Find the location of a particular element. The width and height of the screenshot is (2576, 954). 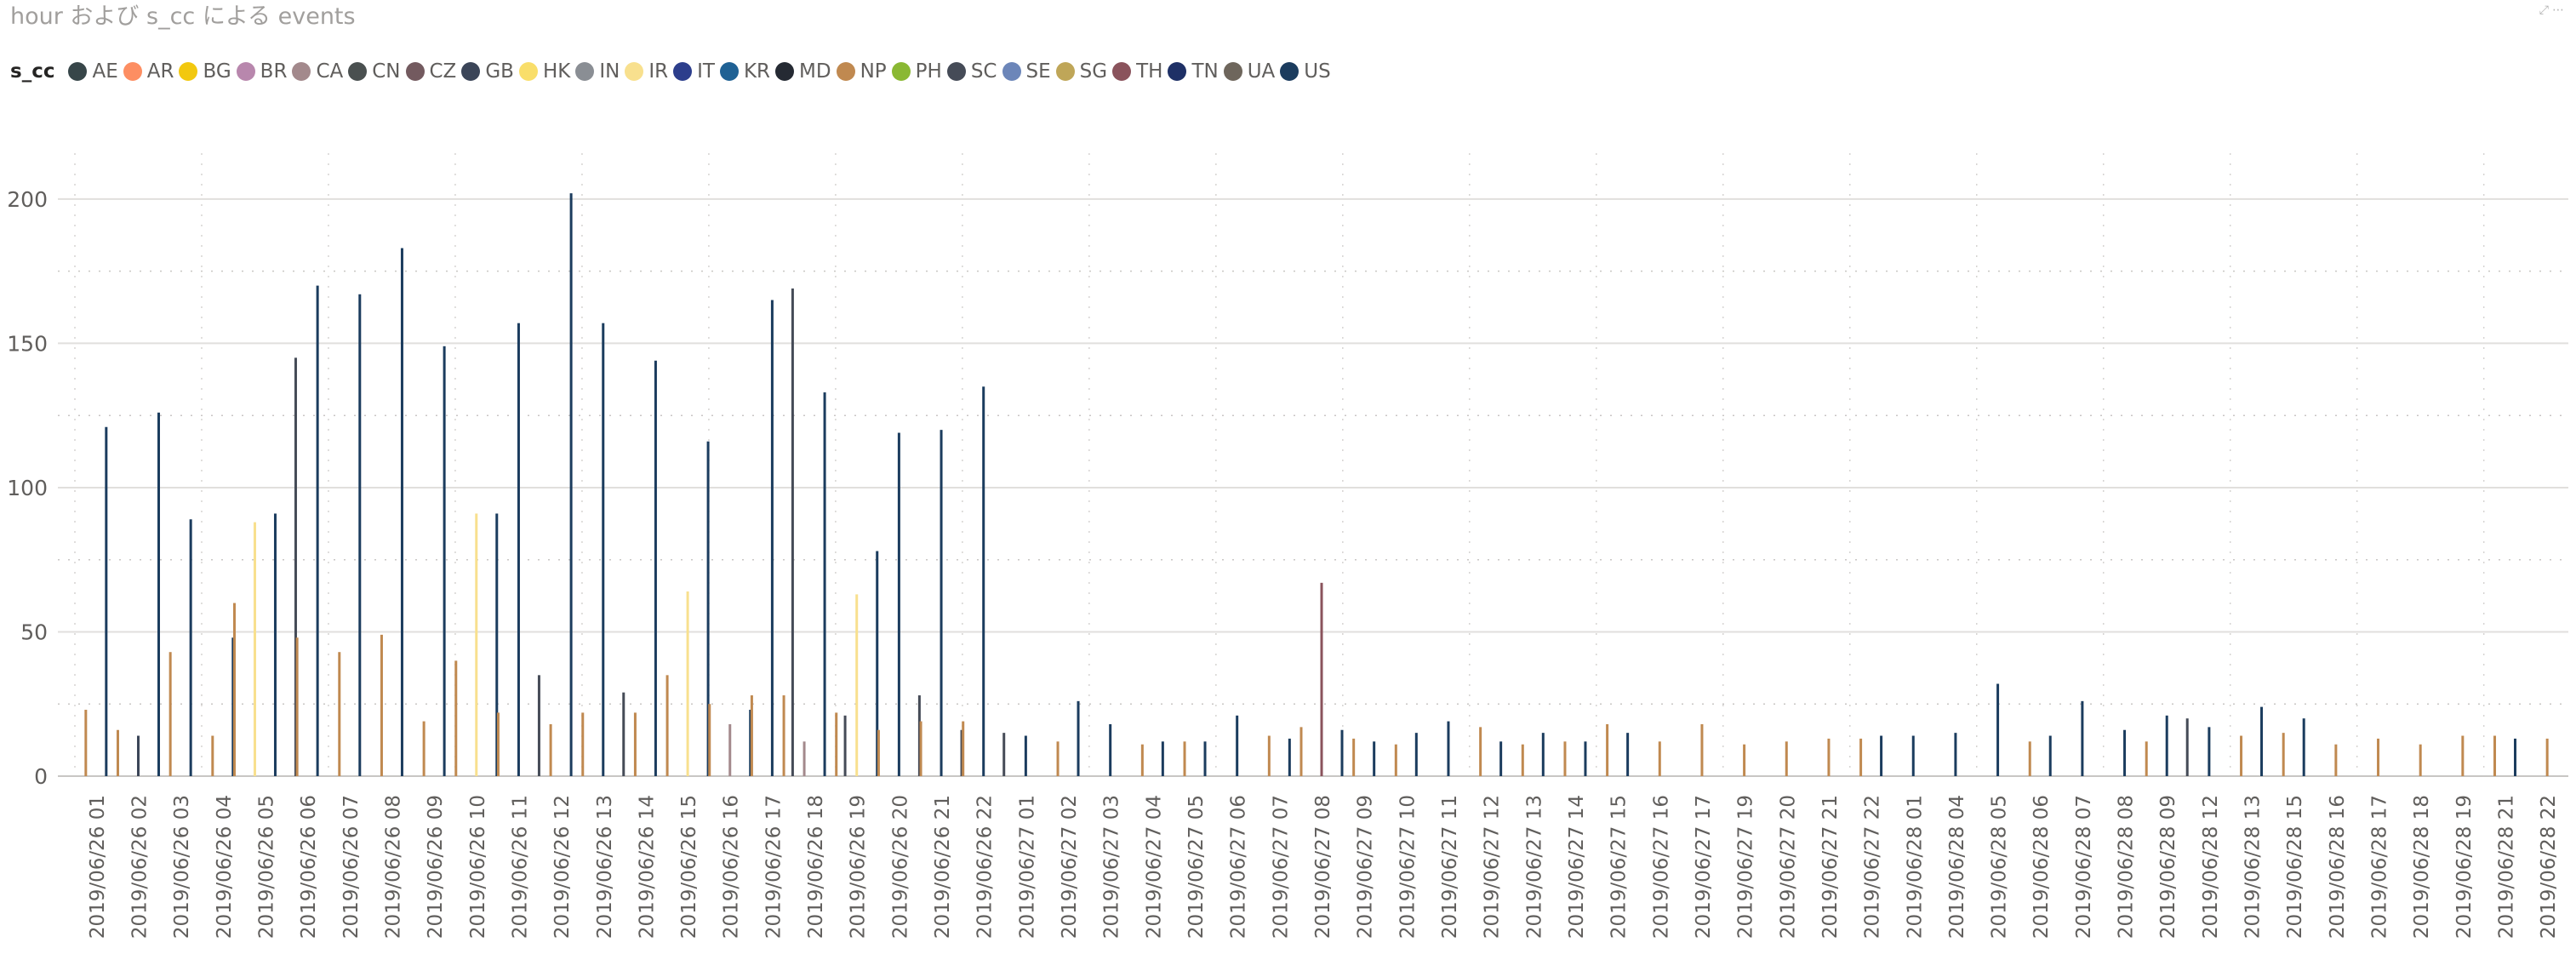

visual-header-icons: ⤢⋯ is located at coordinates (2553, 10).